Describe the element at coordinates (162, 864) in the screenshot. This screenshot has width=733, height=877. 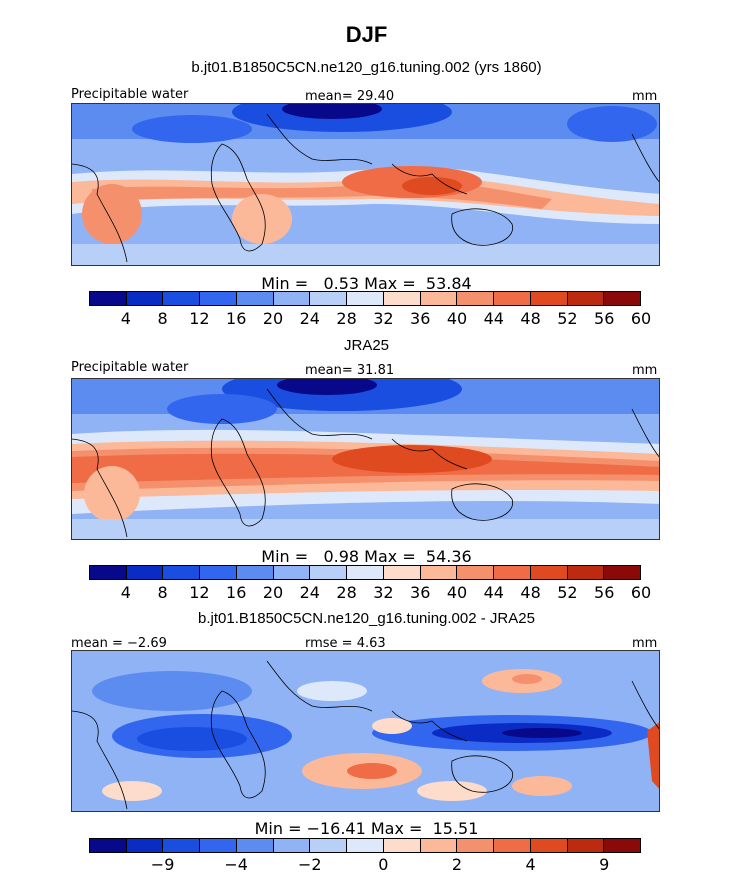
I see `colorbar-tick-label: −9` at that location.